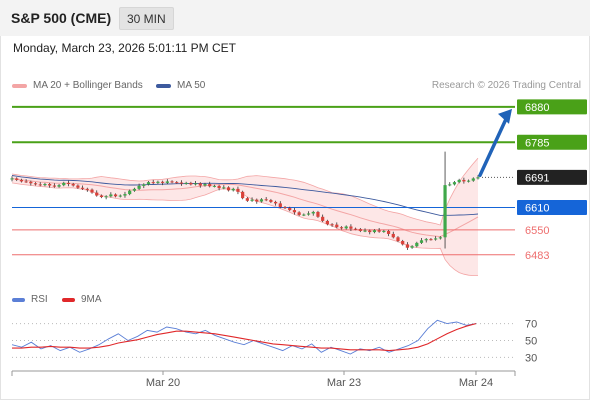 The image size is (590, 400). I want to click on level-label-resistance: 6880, so click(537, 108).